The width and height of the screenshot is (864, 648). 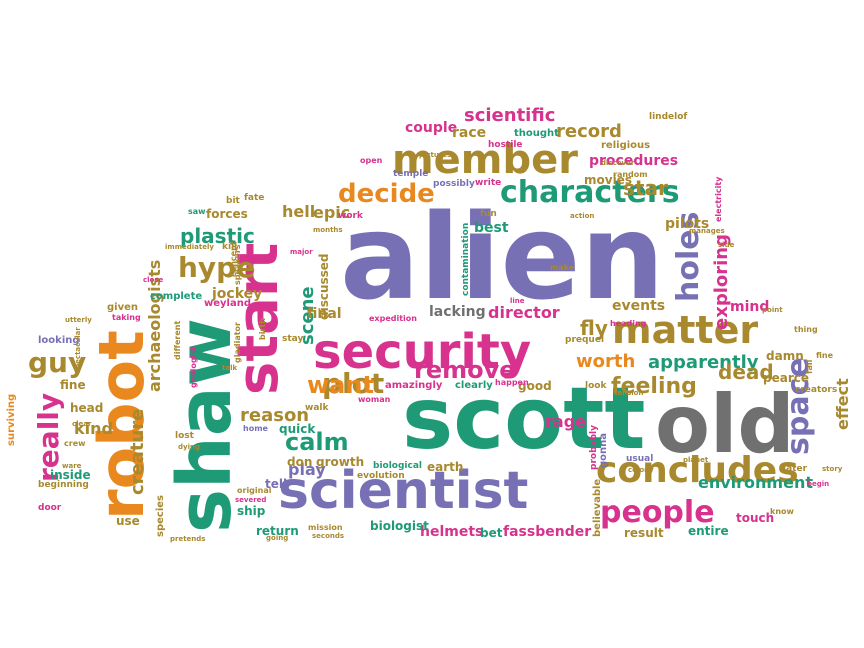 I want to click on cloud-word: tell, so click(x=276, y=484).